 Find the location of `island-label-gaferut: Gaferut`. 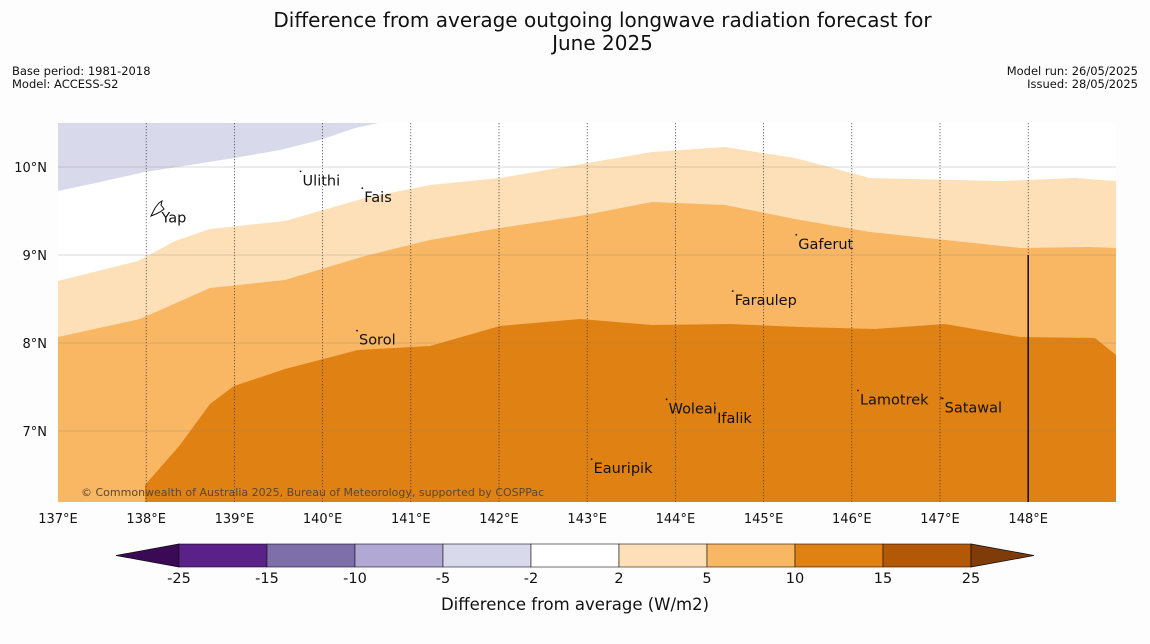

island-label-gaferut: Gaferut is located at coordinates (825, 245).